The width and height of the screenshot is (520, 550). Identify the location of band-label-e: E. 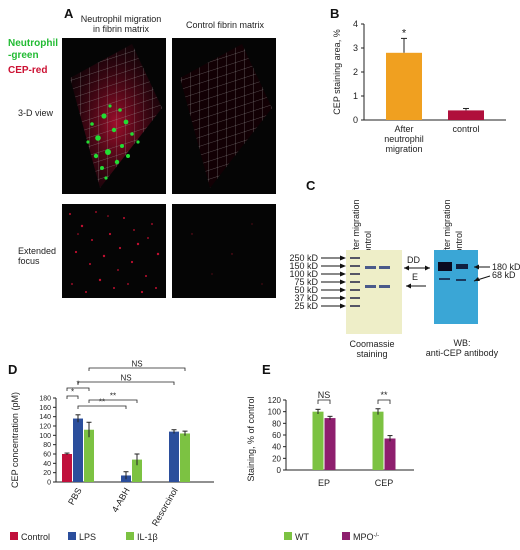
(415, 277).